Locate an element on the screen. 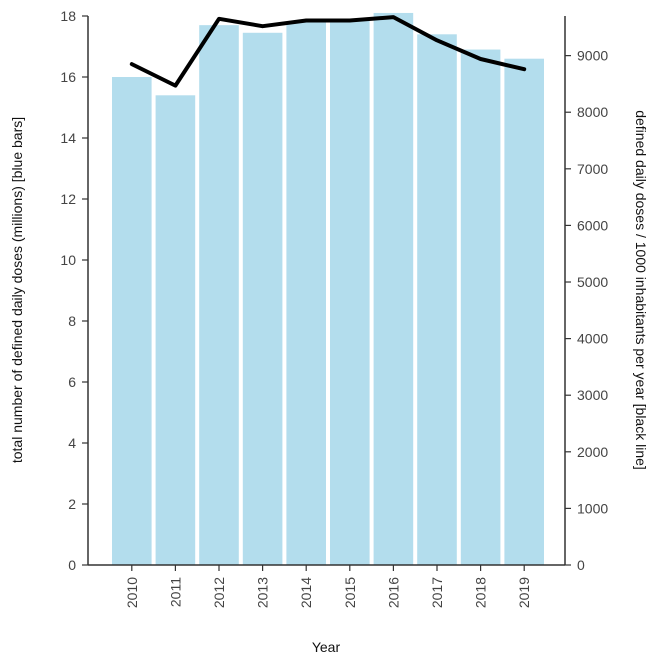  bar-2019 is located at coordinates (524, 311).